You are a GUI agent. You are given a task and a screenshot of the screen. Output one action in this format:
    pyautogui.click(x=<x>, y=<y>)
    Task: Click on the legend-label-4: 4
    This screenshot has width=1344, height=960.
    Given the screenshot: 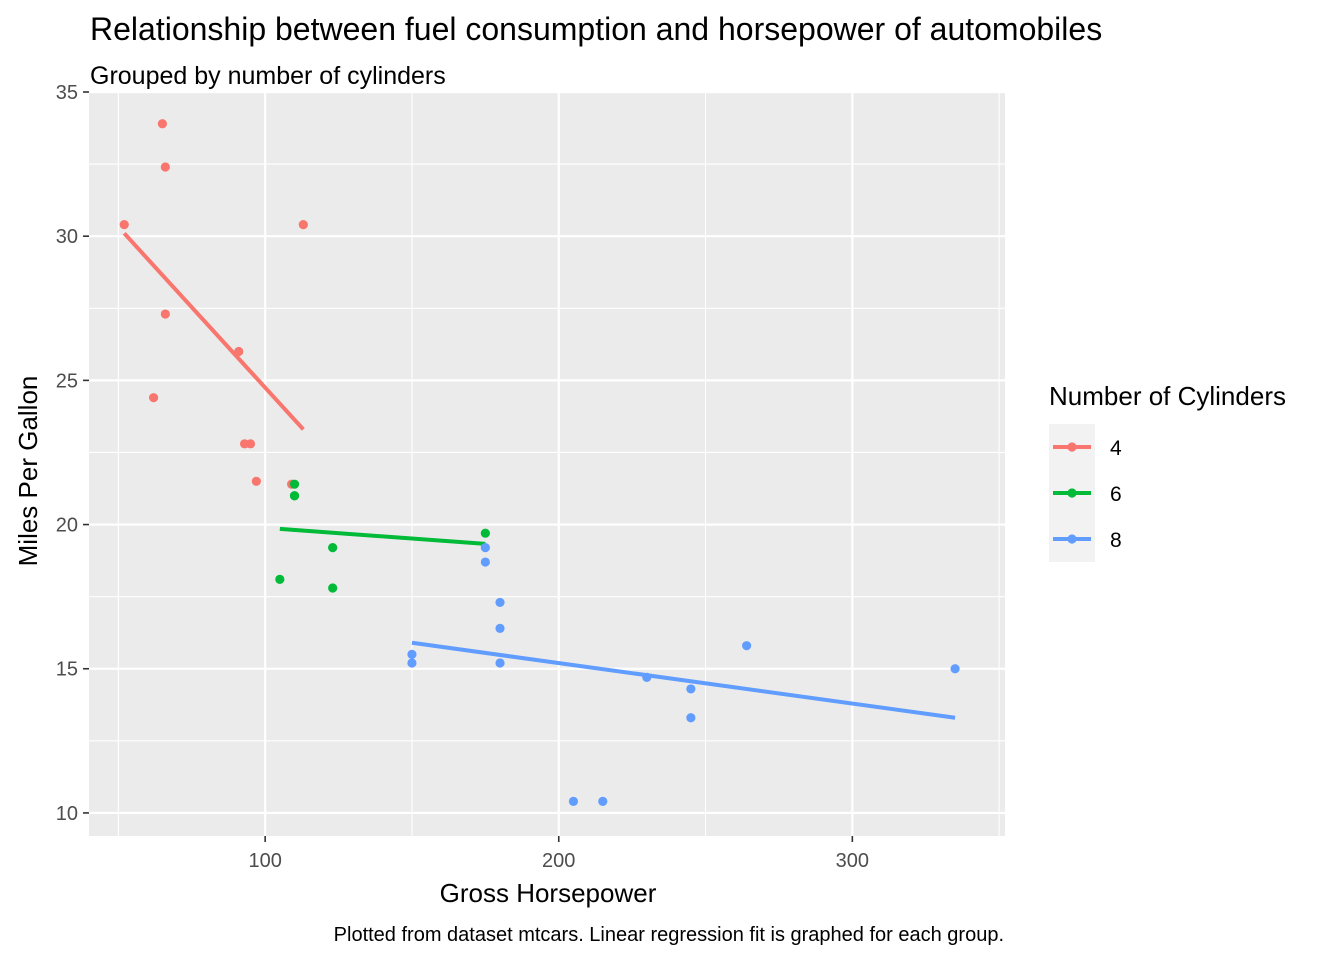 What is the action you would take?
    pyautogui.click(x=1116, y=448)
    